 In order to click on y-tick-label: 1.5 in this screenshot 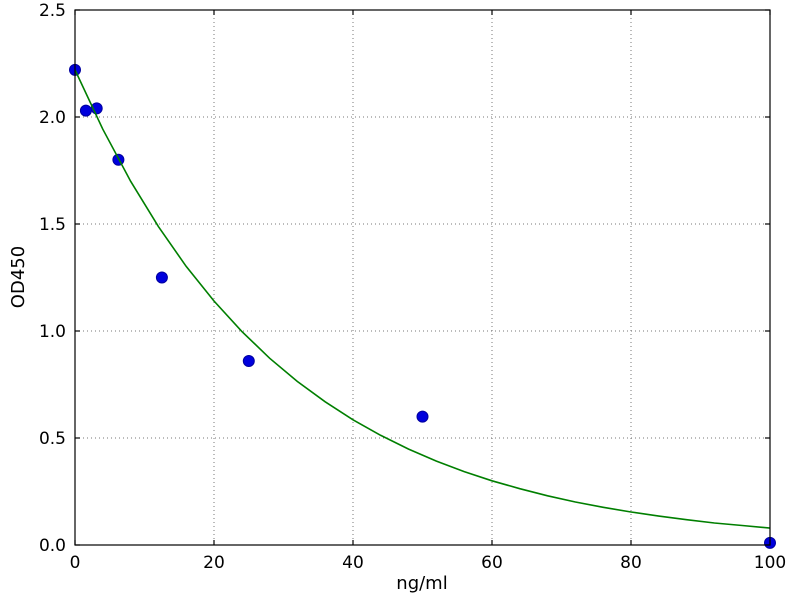, I will do `click(52, 225)`.